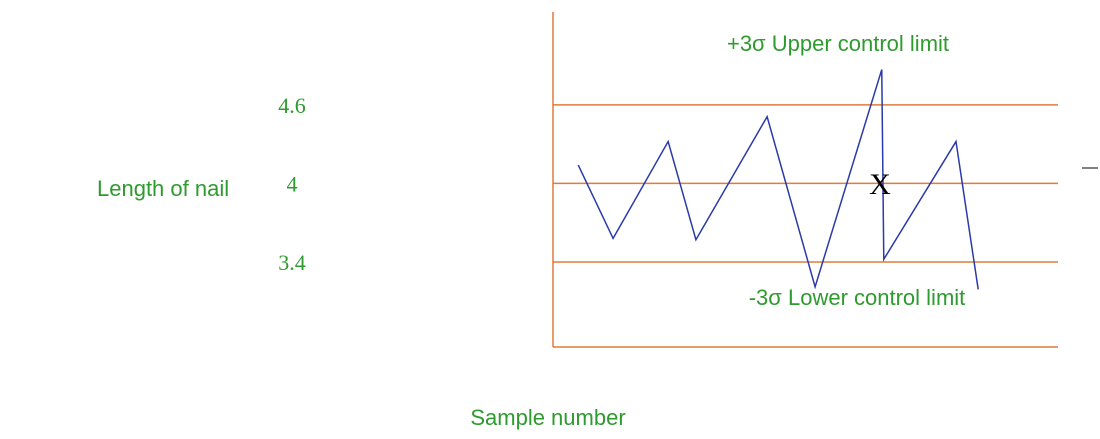 The height and width of the screenshot is (439, 1100). Describe the element at coordinates (292, 262) in the screenshot. I see `y-tick-label: 3.4` at that location.